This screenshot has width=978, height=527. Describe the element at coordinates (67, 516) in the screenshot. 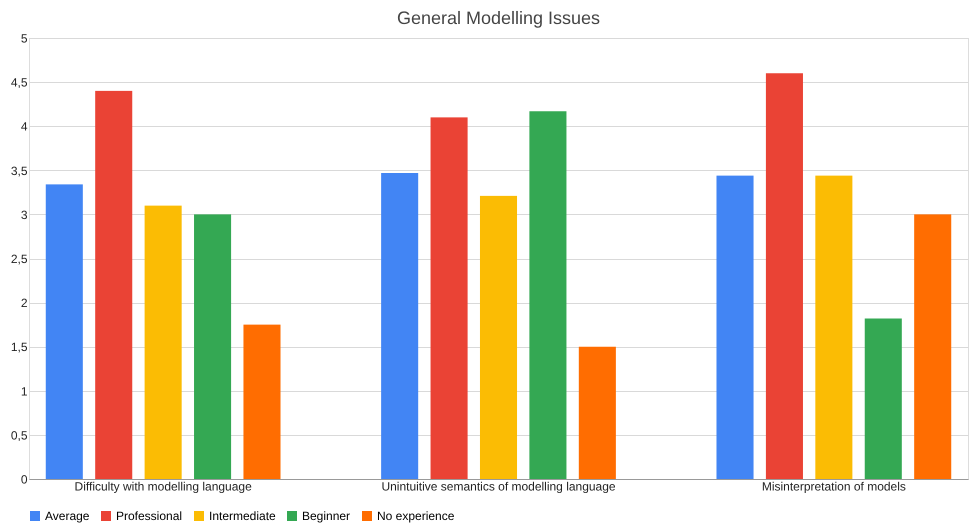

I see `legend-label: Average` at that location.